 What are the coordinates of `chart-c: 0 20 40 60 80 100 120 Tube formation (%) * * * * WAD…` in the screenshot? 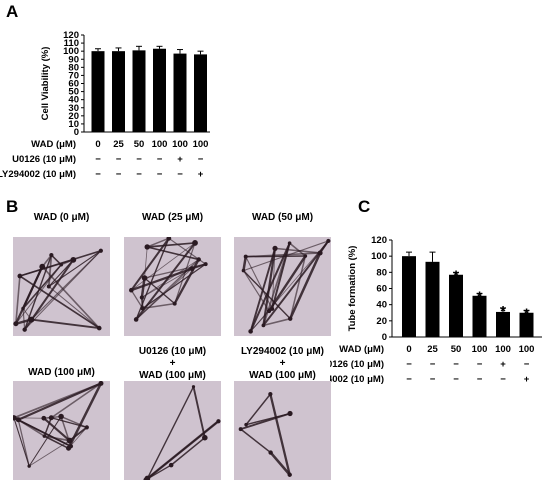 It's located at (436, 310).